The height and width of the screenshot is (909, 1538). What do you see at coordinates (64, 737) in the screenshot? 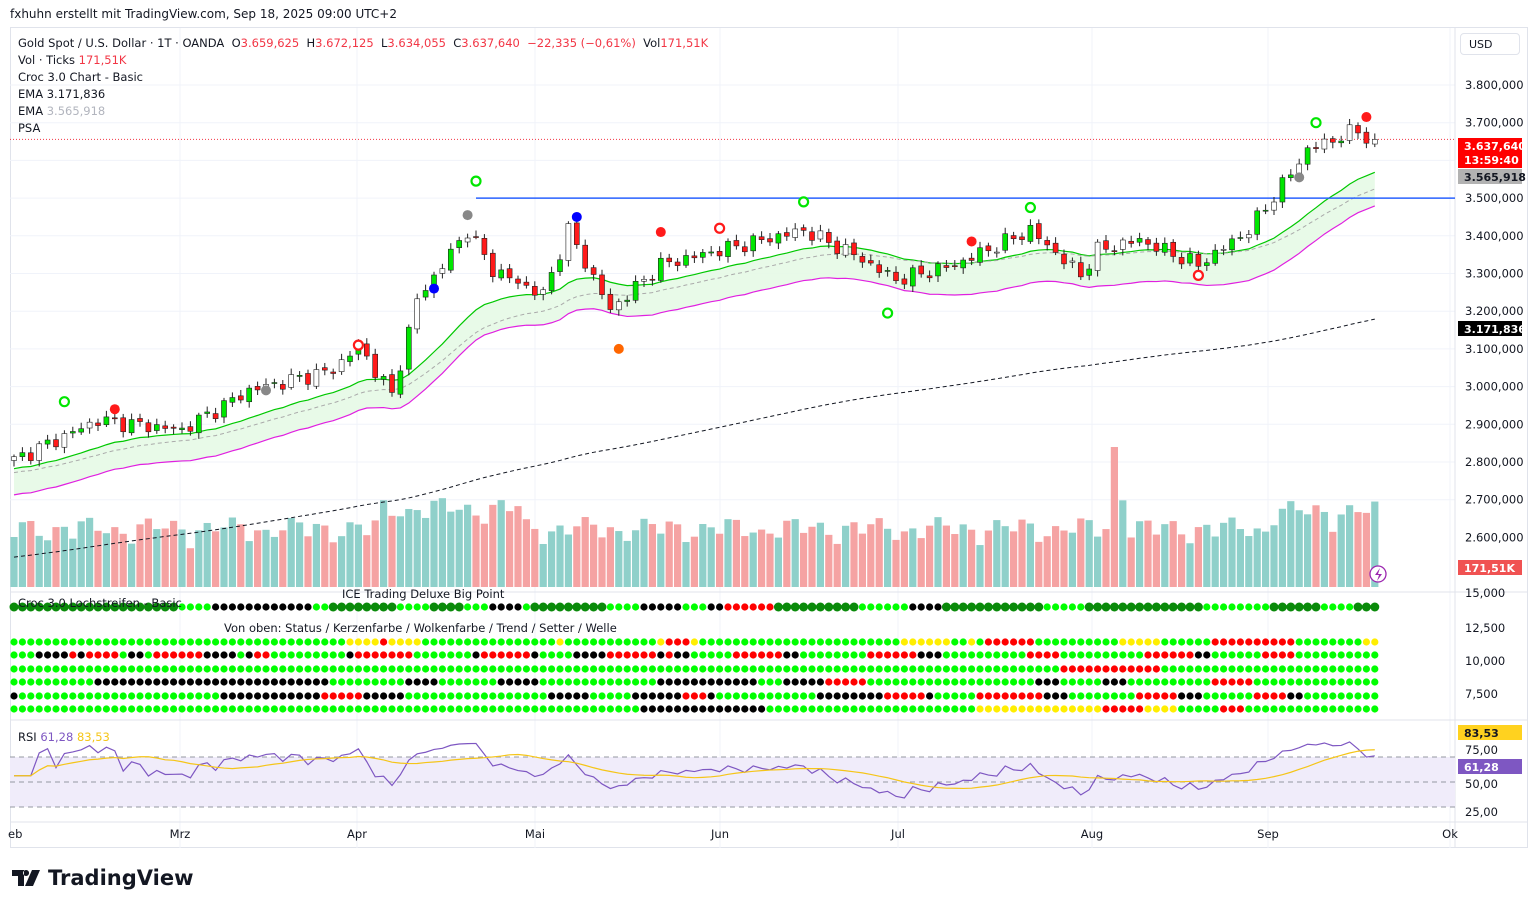
I see `rsi-legend: RSI 61,28 83,53` at bounding box center [64, 737].